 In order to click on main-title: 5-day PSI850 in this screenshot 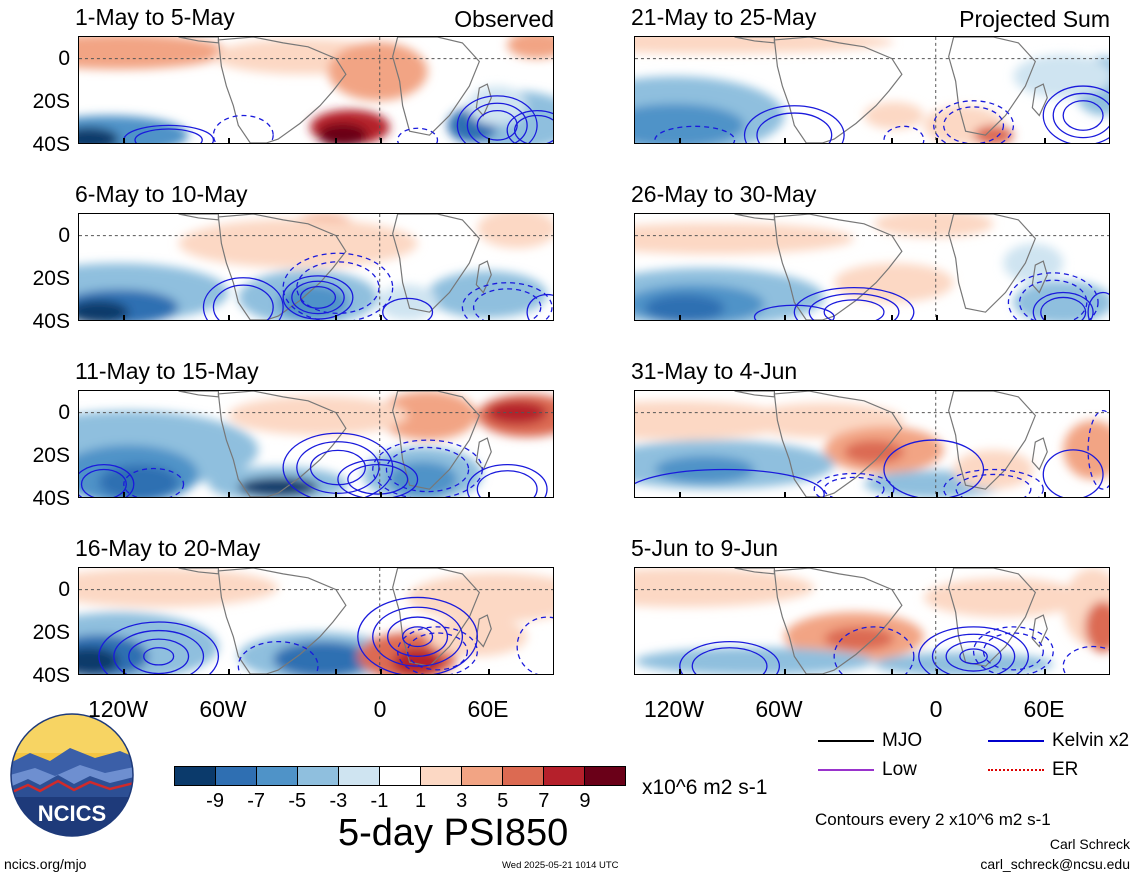, I will do `click(453, 833)`.